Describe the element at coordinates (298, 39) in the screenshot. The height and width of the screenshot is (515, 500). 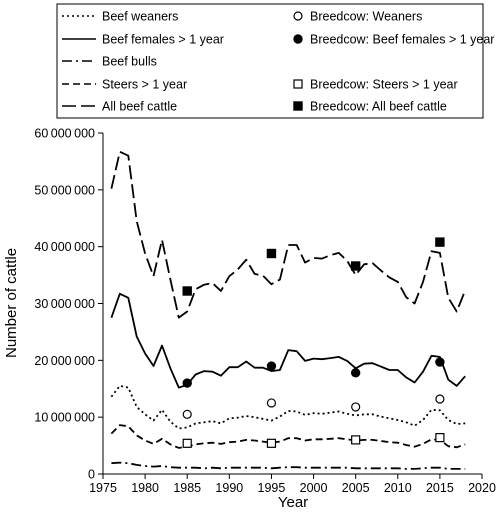
I see `legend-marker-breedcow-beef-females-1-year` at that location.